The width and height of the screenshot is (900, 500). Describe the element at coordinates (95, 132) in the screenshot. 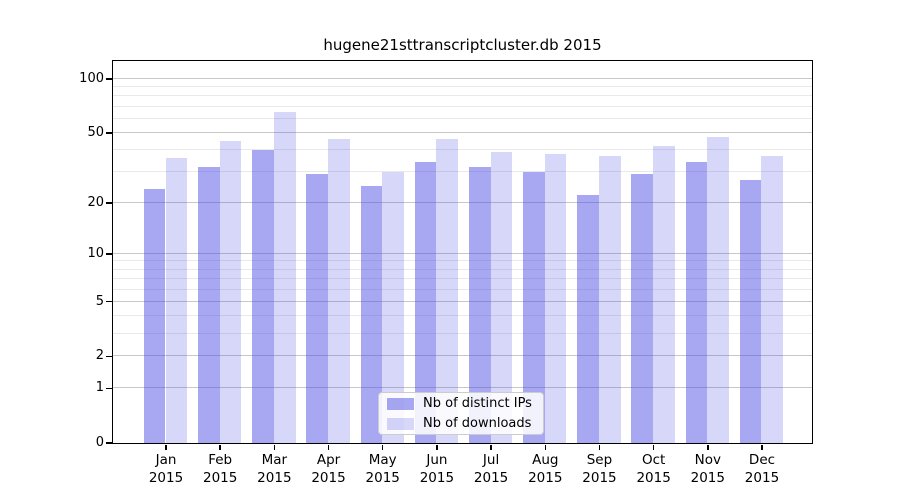

I see `y-tick-label: 50` at that location.